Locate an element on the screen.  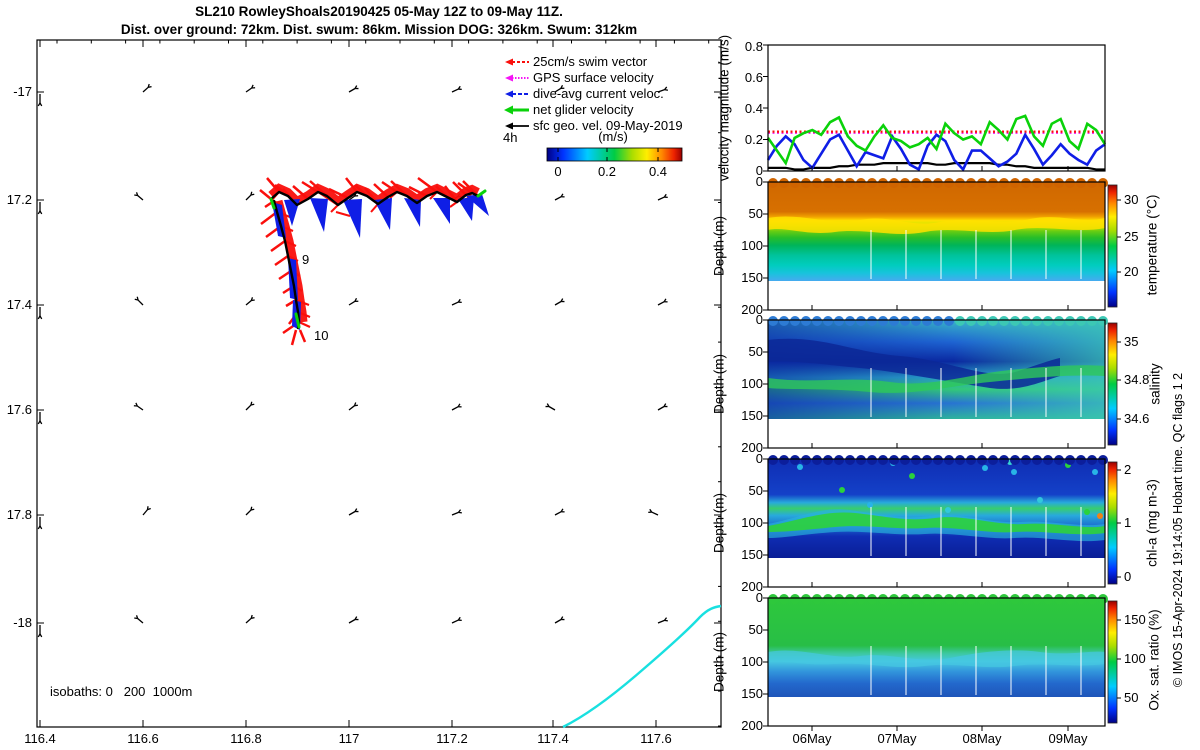
legend-item-swim-vector: 25cm/s swim vector is located at coordinates (590, 61).